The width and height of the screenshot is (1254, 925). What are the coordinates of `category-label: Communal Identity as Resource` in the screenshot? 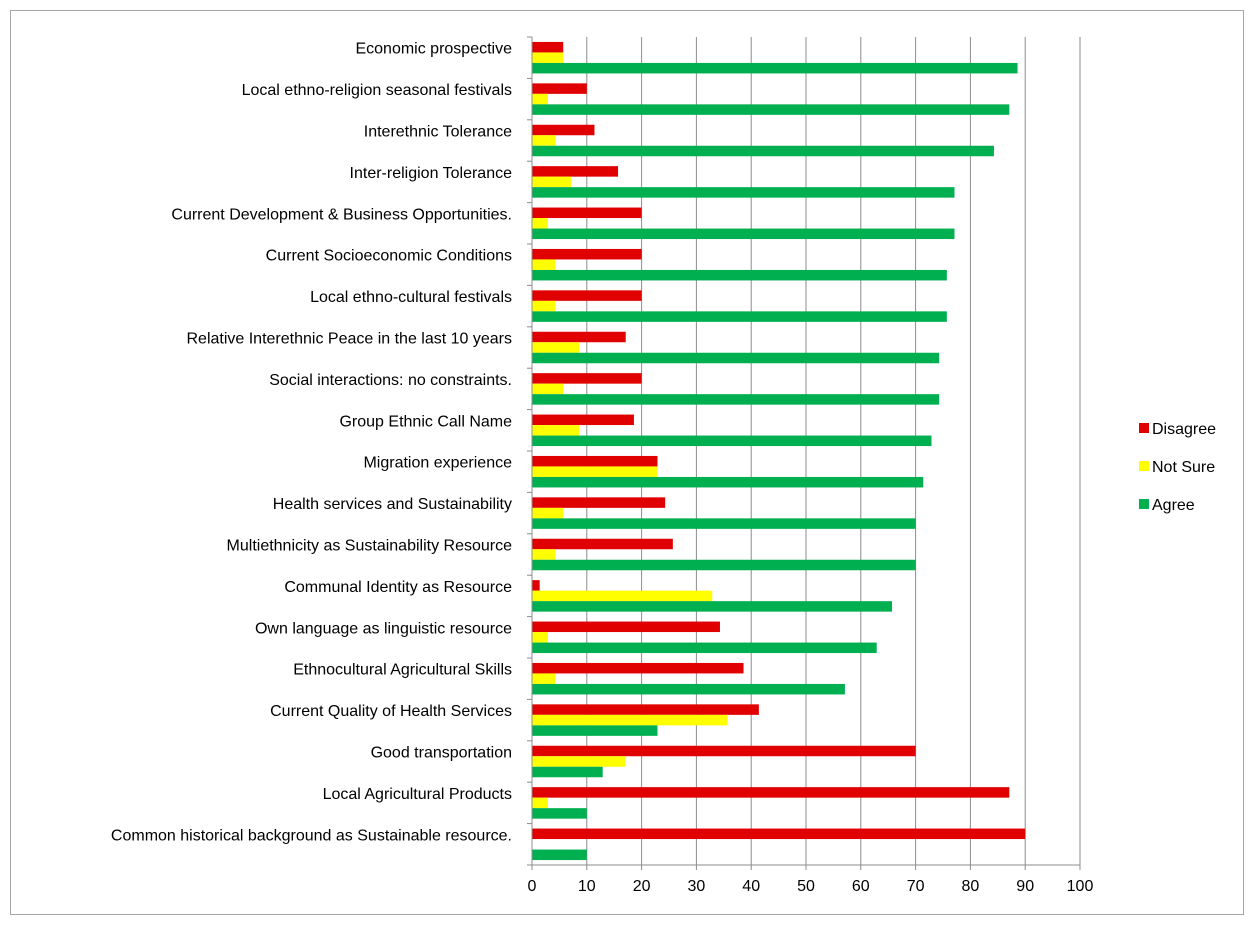 It's located at (398, 587).